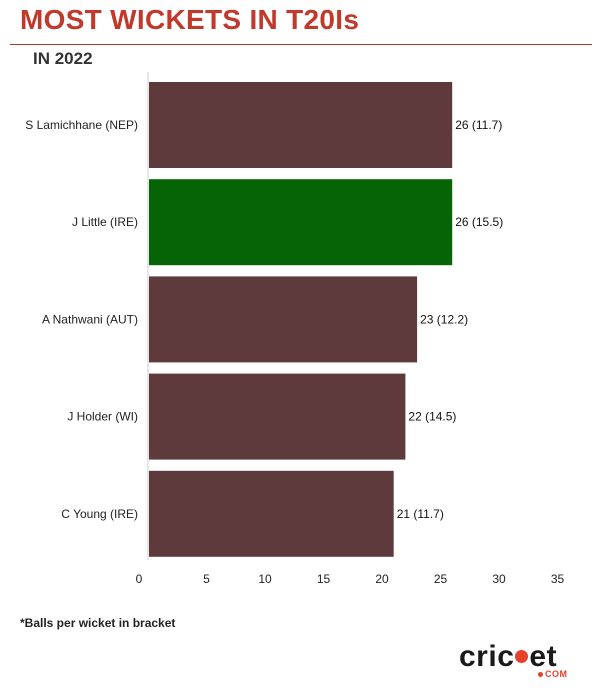  I want to click on x-tick-label: 35, so click(558, 579).